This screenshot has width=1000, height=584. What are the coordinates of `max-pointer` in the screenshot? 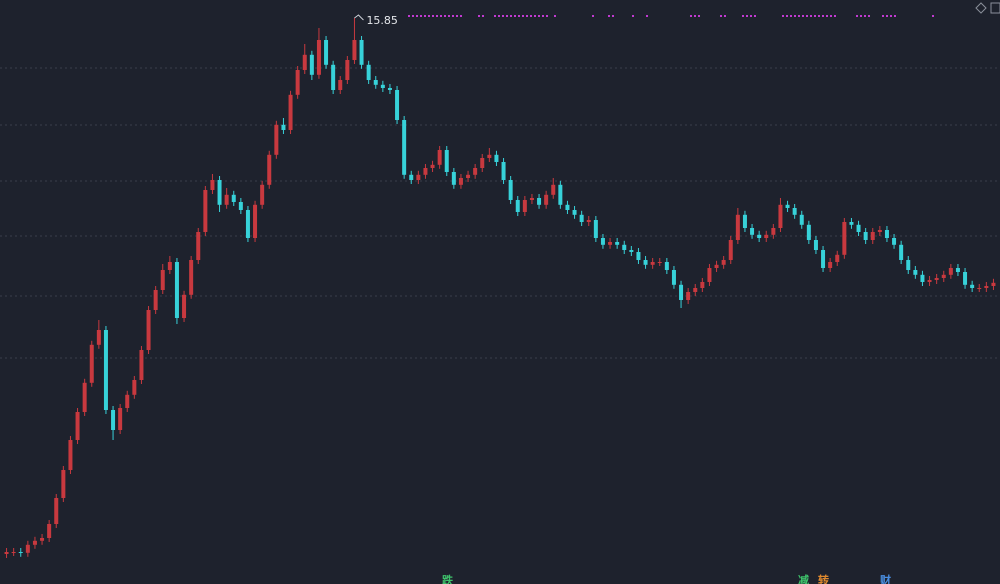 It's located at (359, 17).